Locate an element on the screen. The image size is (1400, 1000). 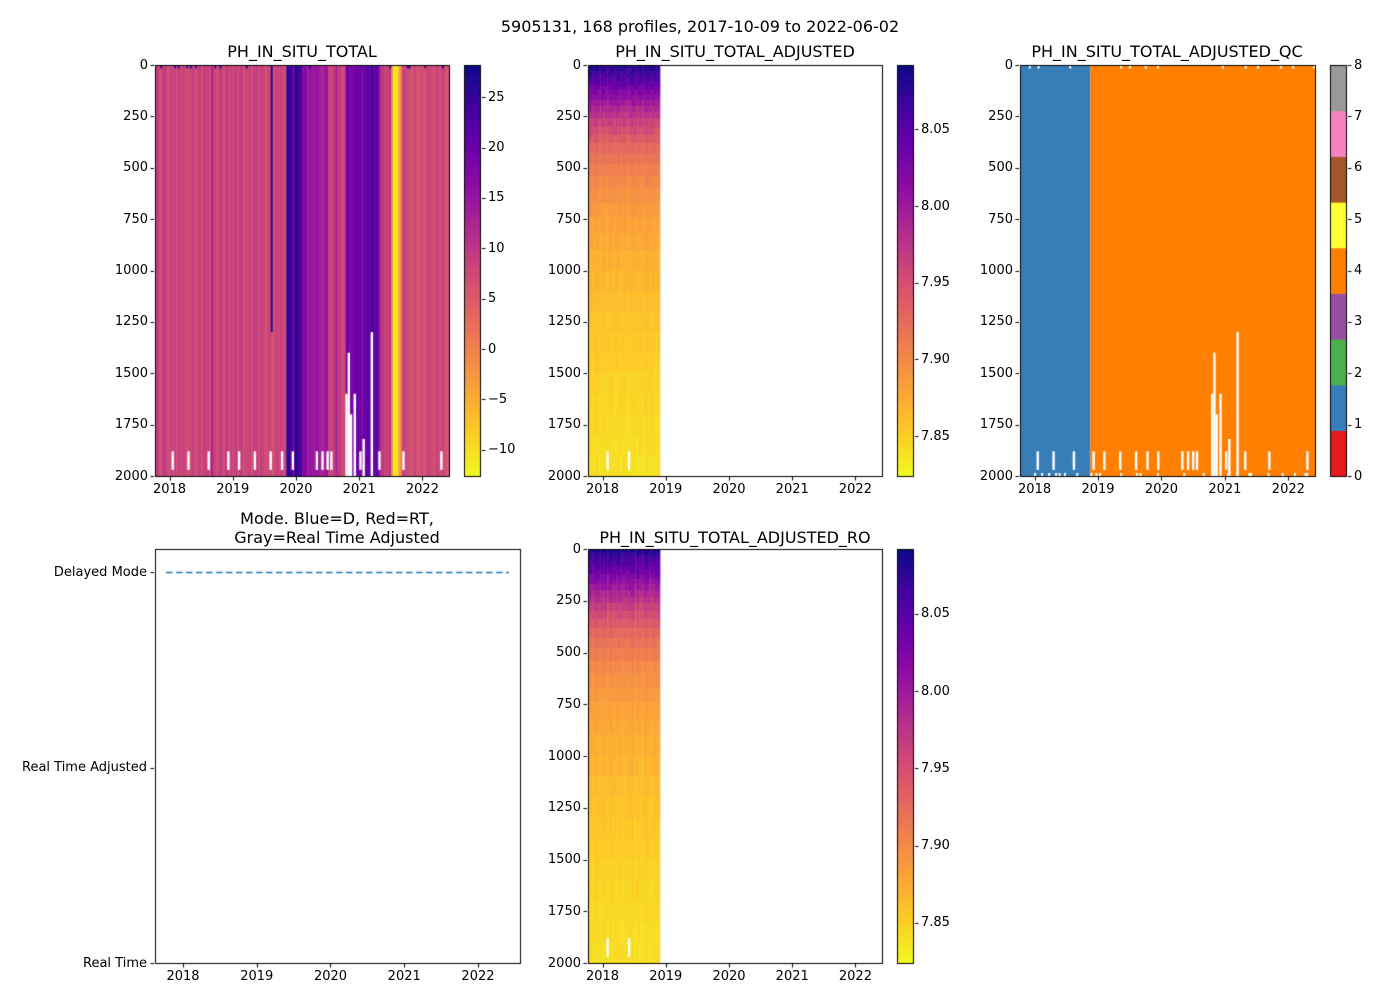
plot-title-mode-line1: Mode. Blue=D, Red=RT, is located at coordinates (337, 518).